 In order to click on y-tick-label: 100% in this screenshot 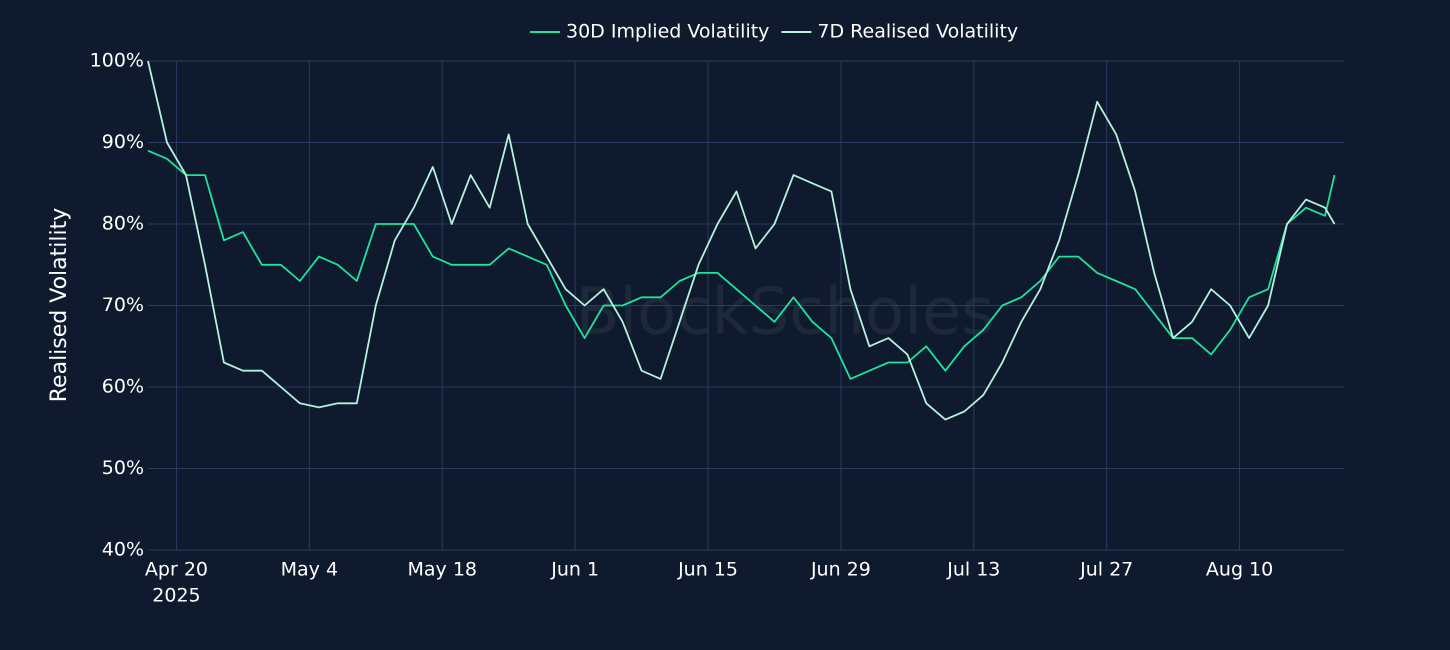, I will do `click(117, 61)`.